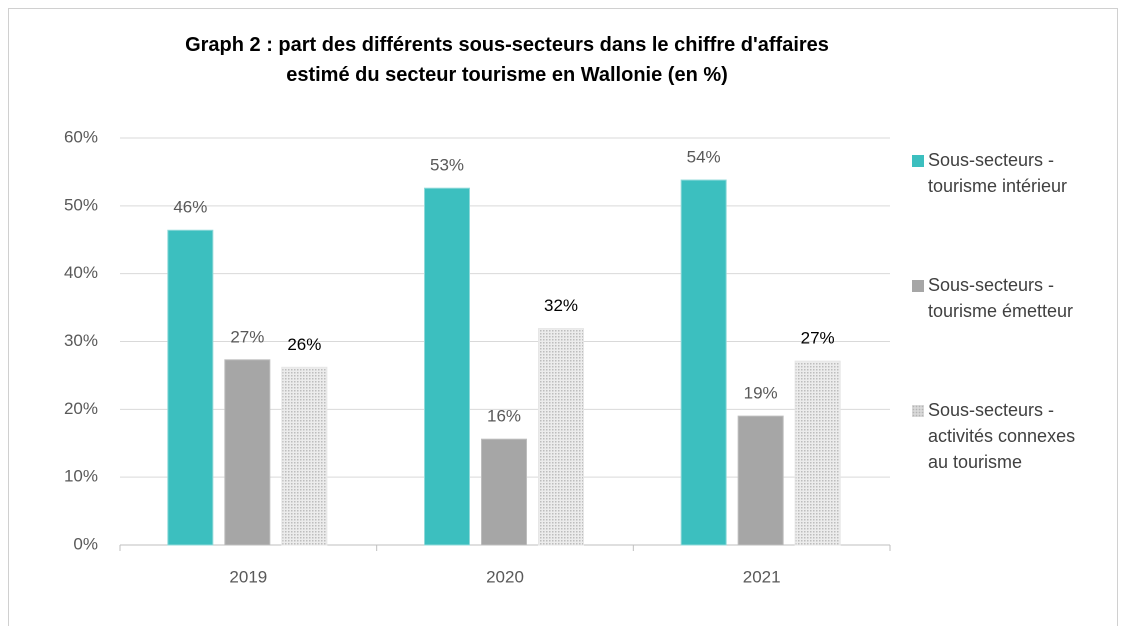 The height and width of the screenshot is (626, 1126). What do you see at coordinates (81, 272) in the screenshot?
I see `y-tick-label: 40%` at bounding box center [81, 272].